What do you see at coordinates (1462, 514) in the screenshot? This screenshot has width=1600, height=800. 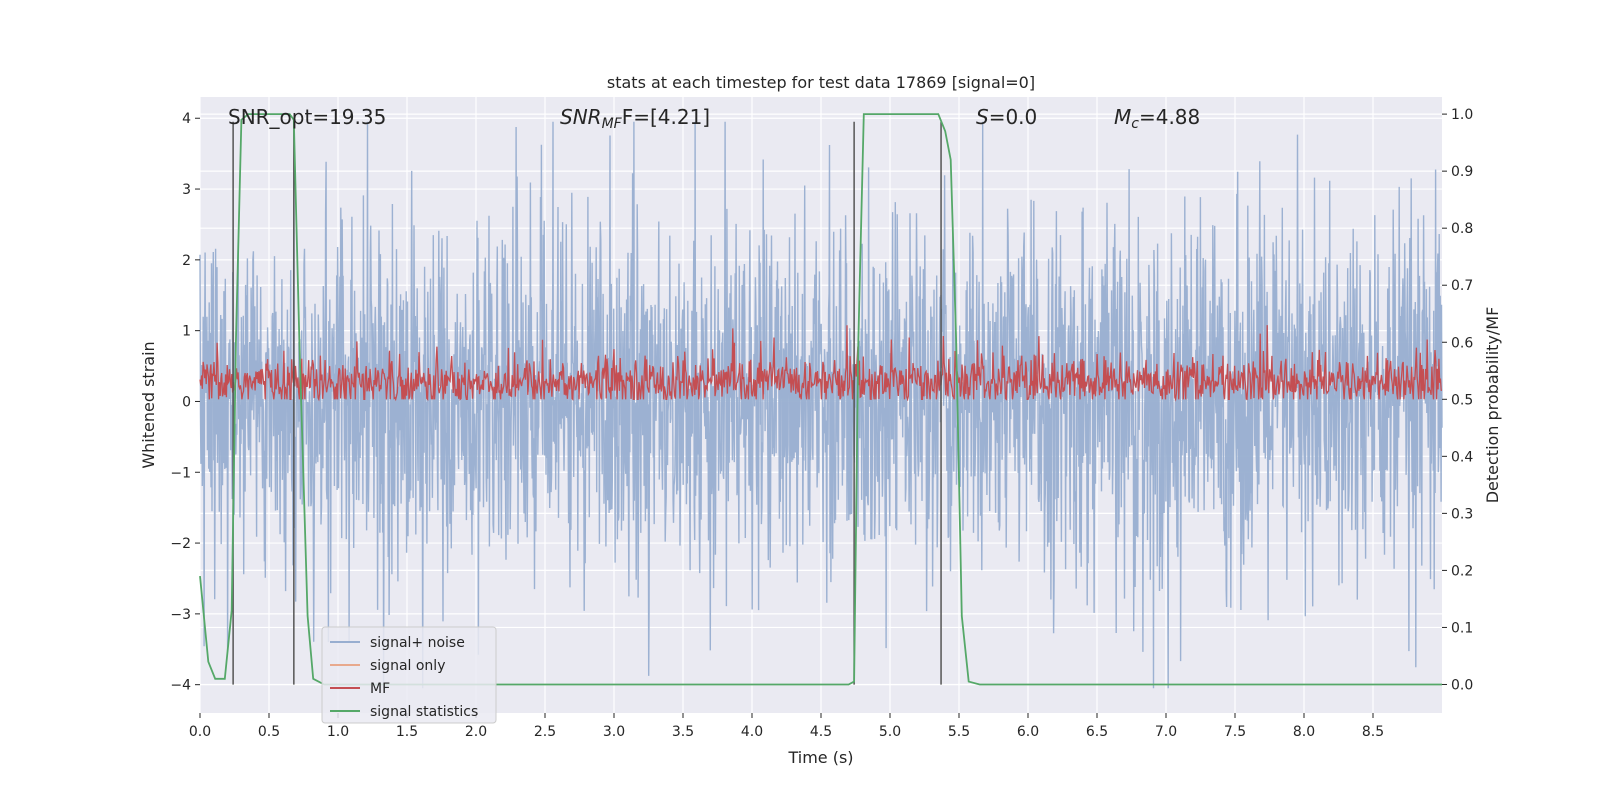 I see `y-tick-label-right: 0.3` at bounding box center [1462, 514].